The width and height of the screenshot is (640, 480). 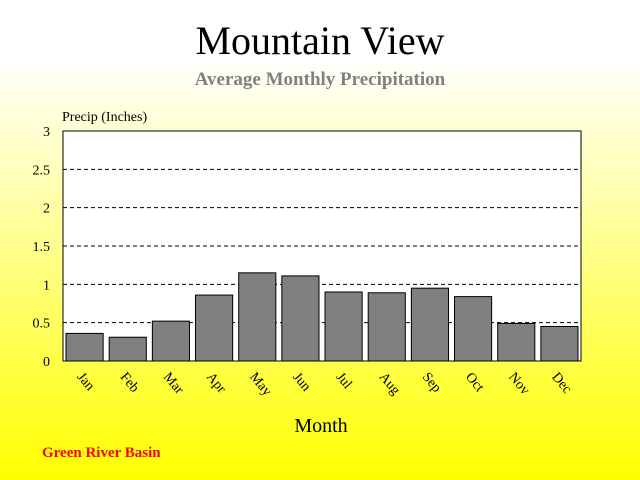 What do you see at coordinates (105, 117) in the screenshot?
I see `y-axis-label: Precip (Inches)` at bounding box center [105, 117].